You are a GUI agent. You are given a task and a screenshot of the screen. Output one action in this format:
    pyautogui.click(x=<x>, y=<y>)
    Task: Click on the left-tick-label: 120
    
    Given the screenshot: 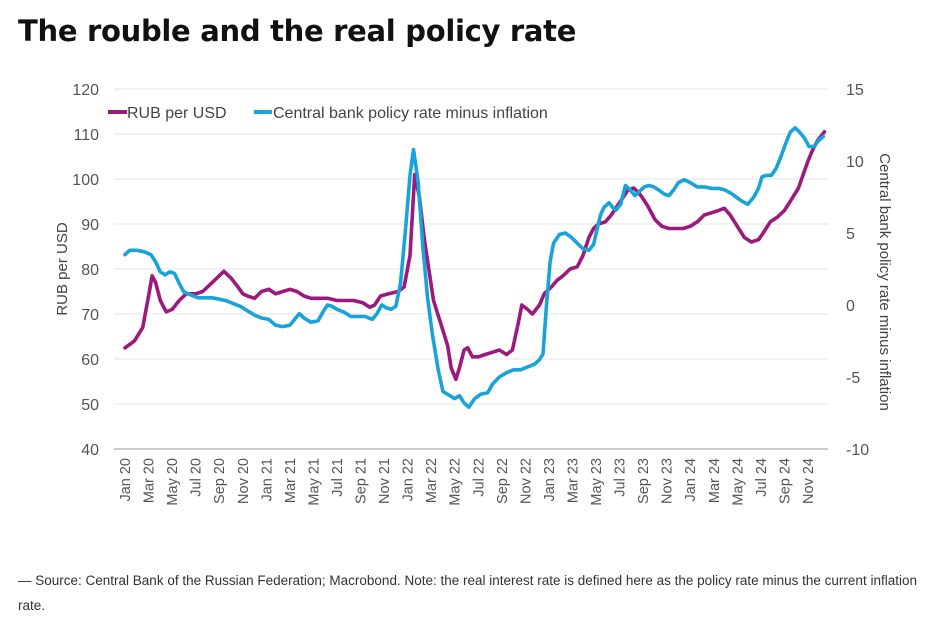 What is the action you would take?
    pyautogui.click(x=85, y=90)
    